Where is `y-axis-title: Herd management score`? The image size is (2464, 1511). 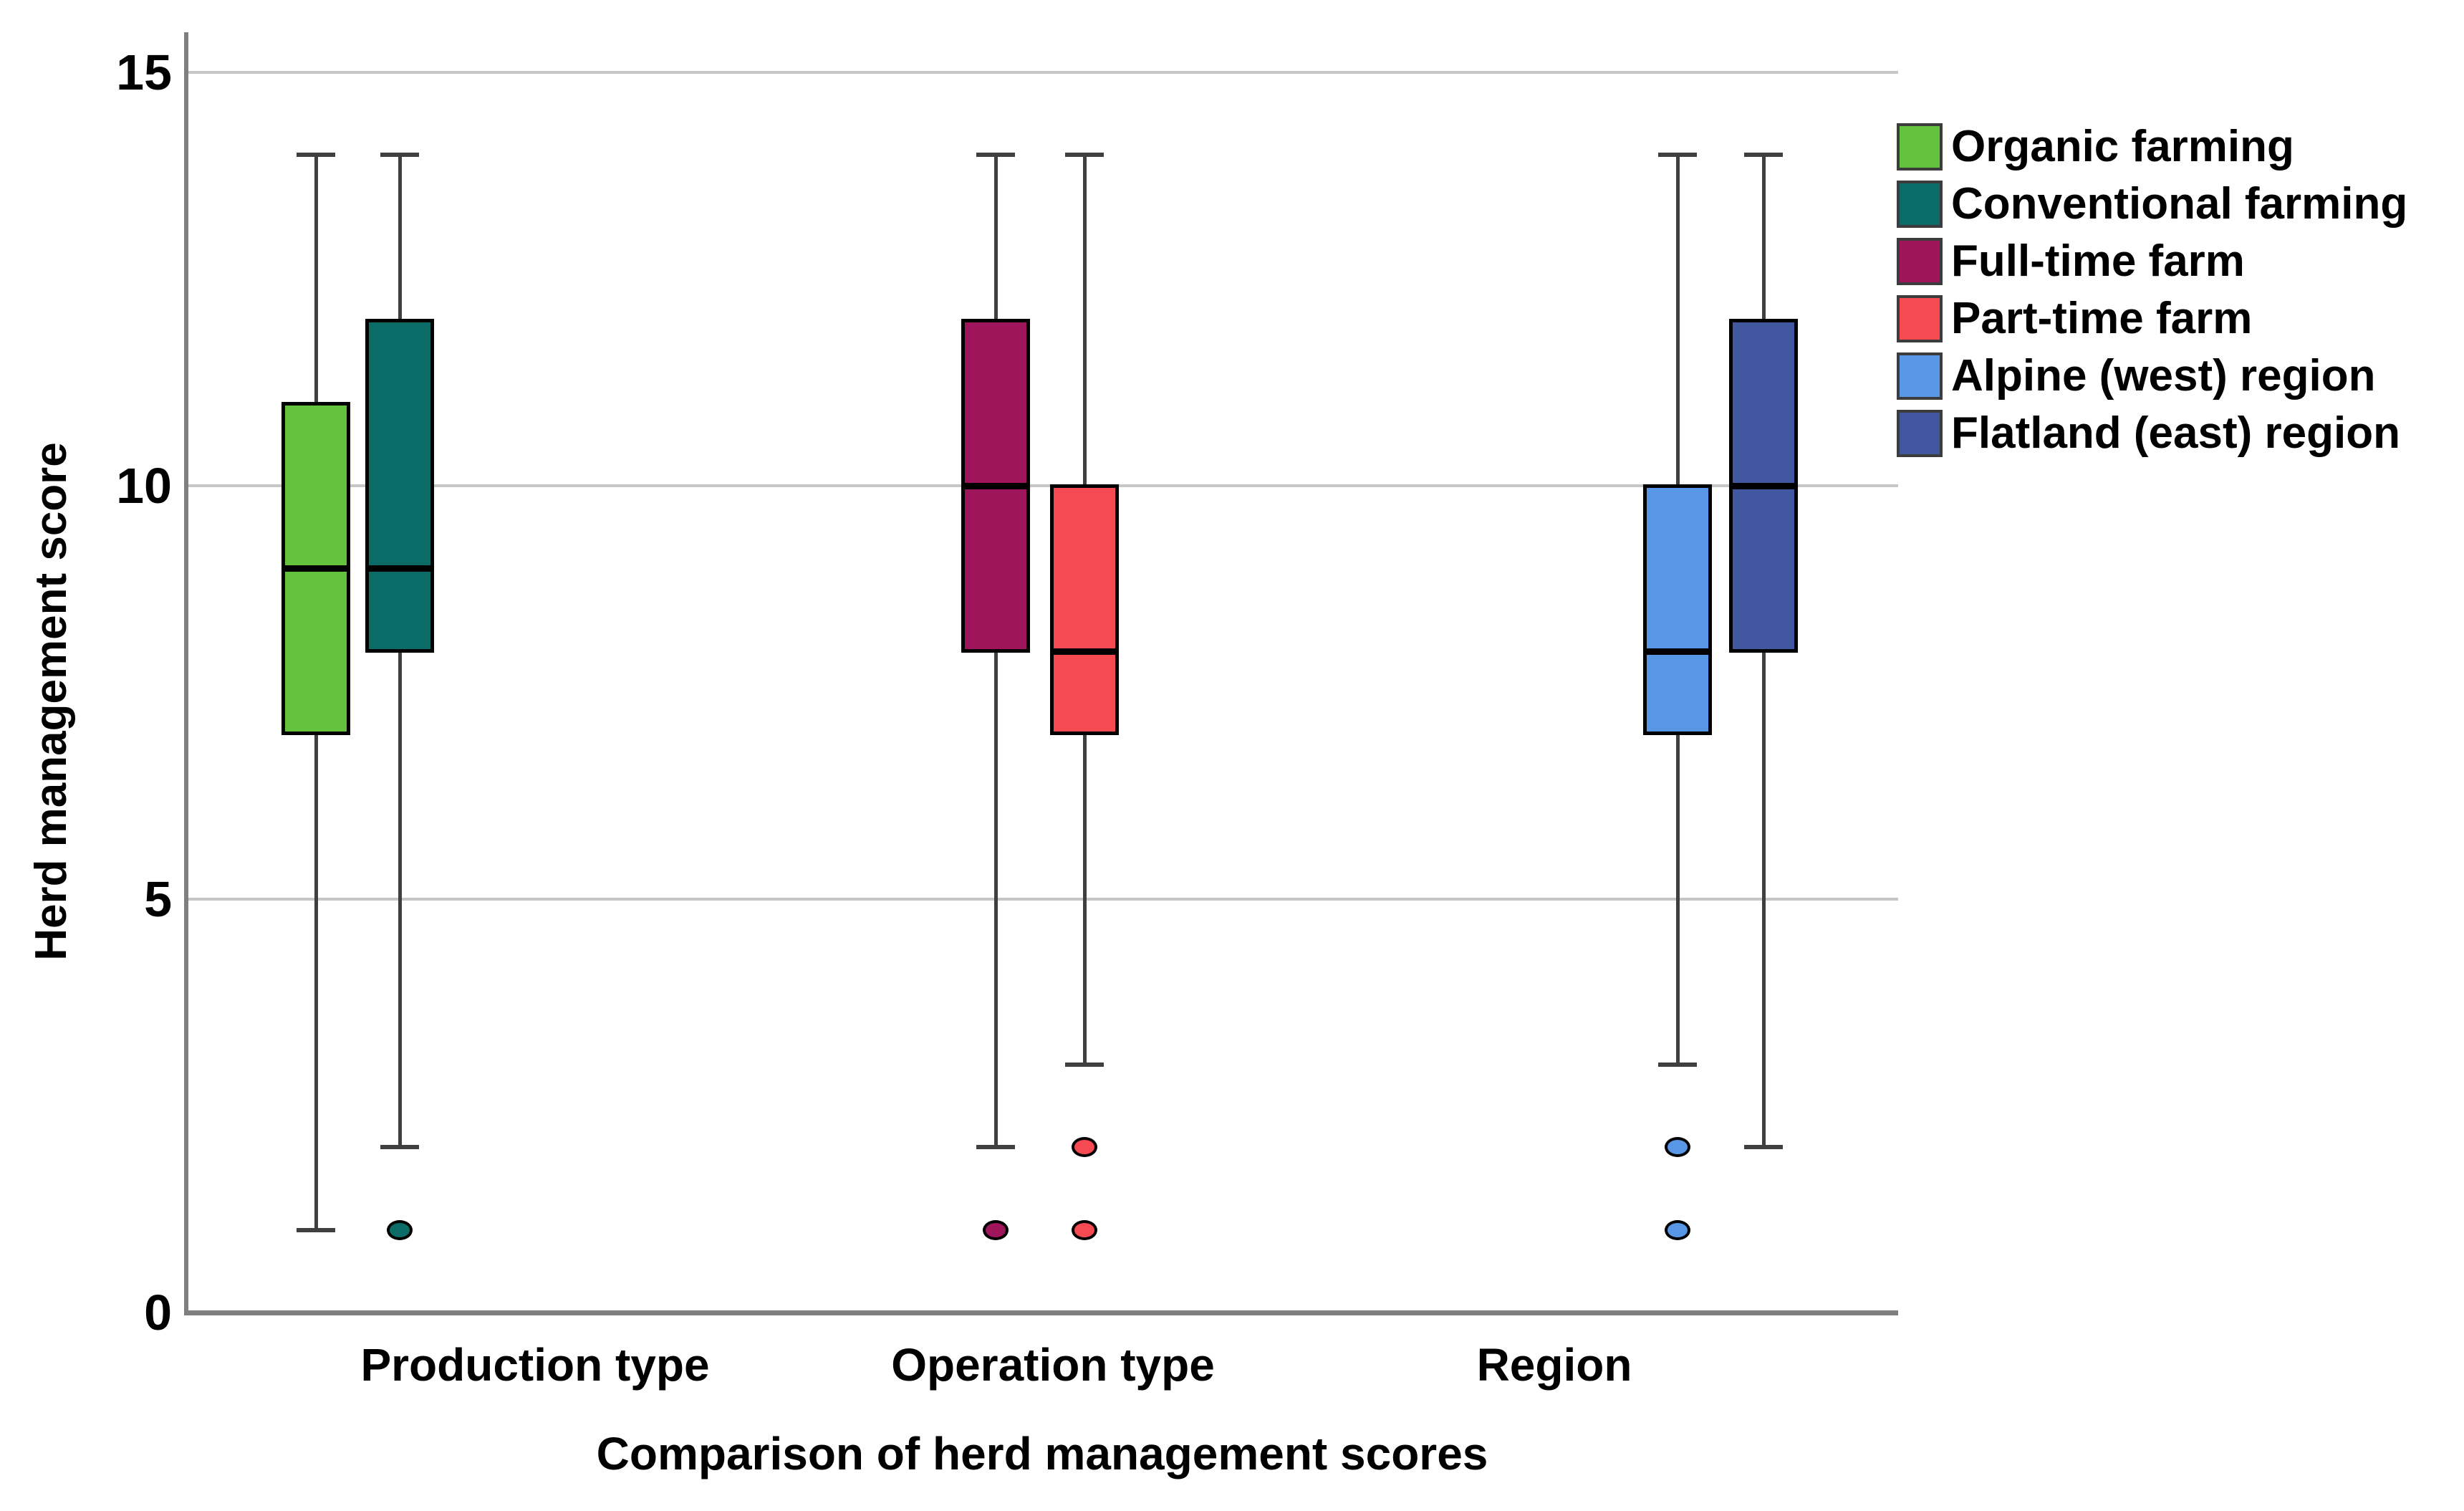
y-axis-title: Herd management score is located at coordinates (51, 701).